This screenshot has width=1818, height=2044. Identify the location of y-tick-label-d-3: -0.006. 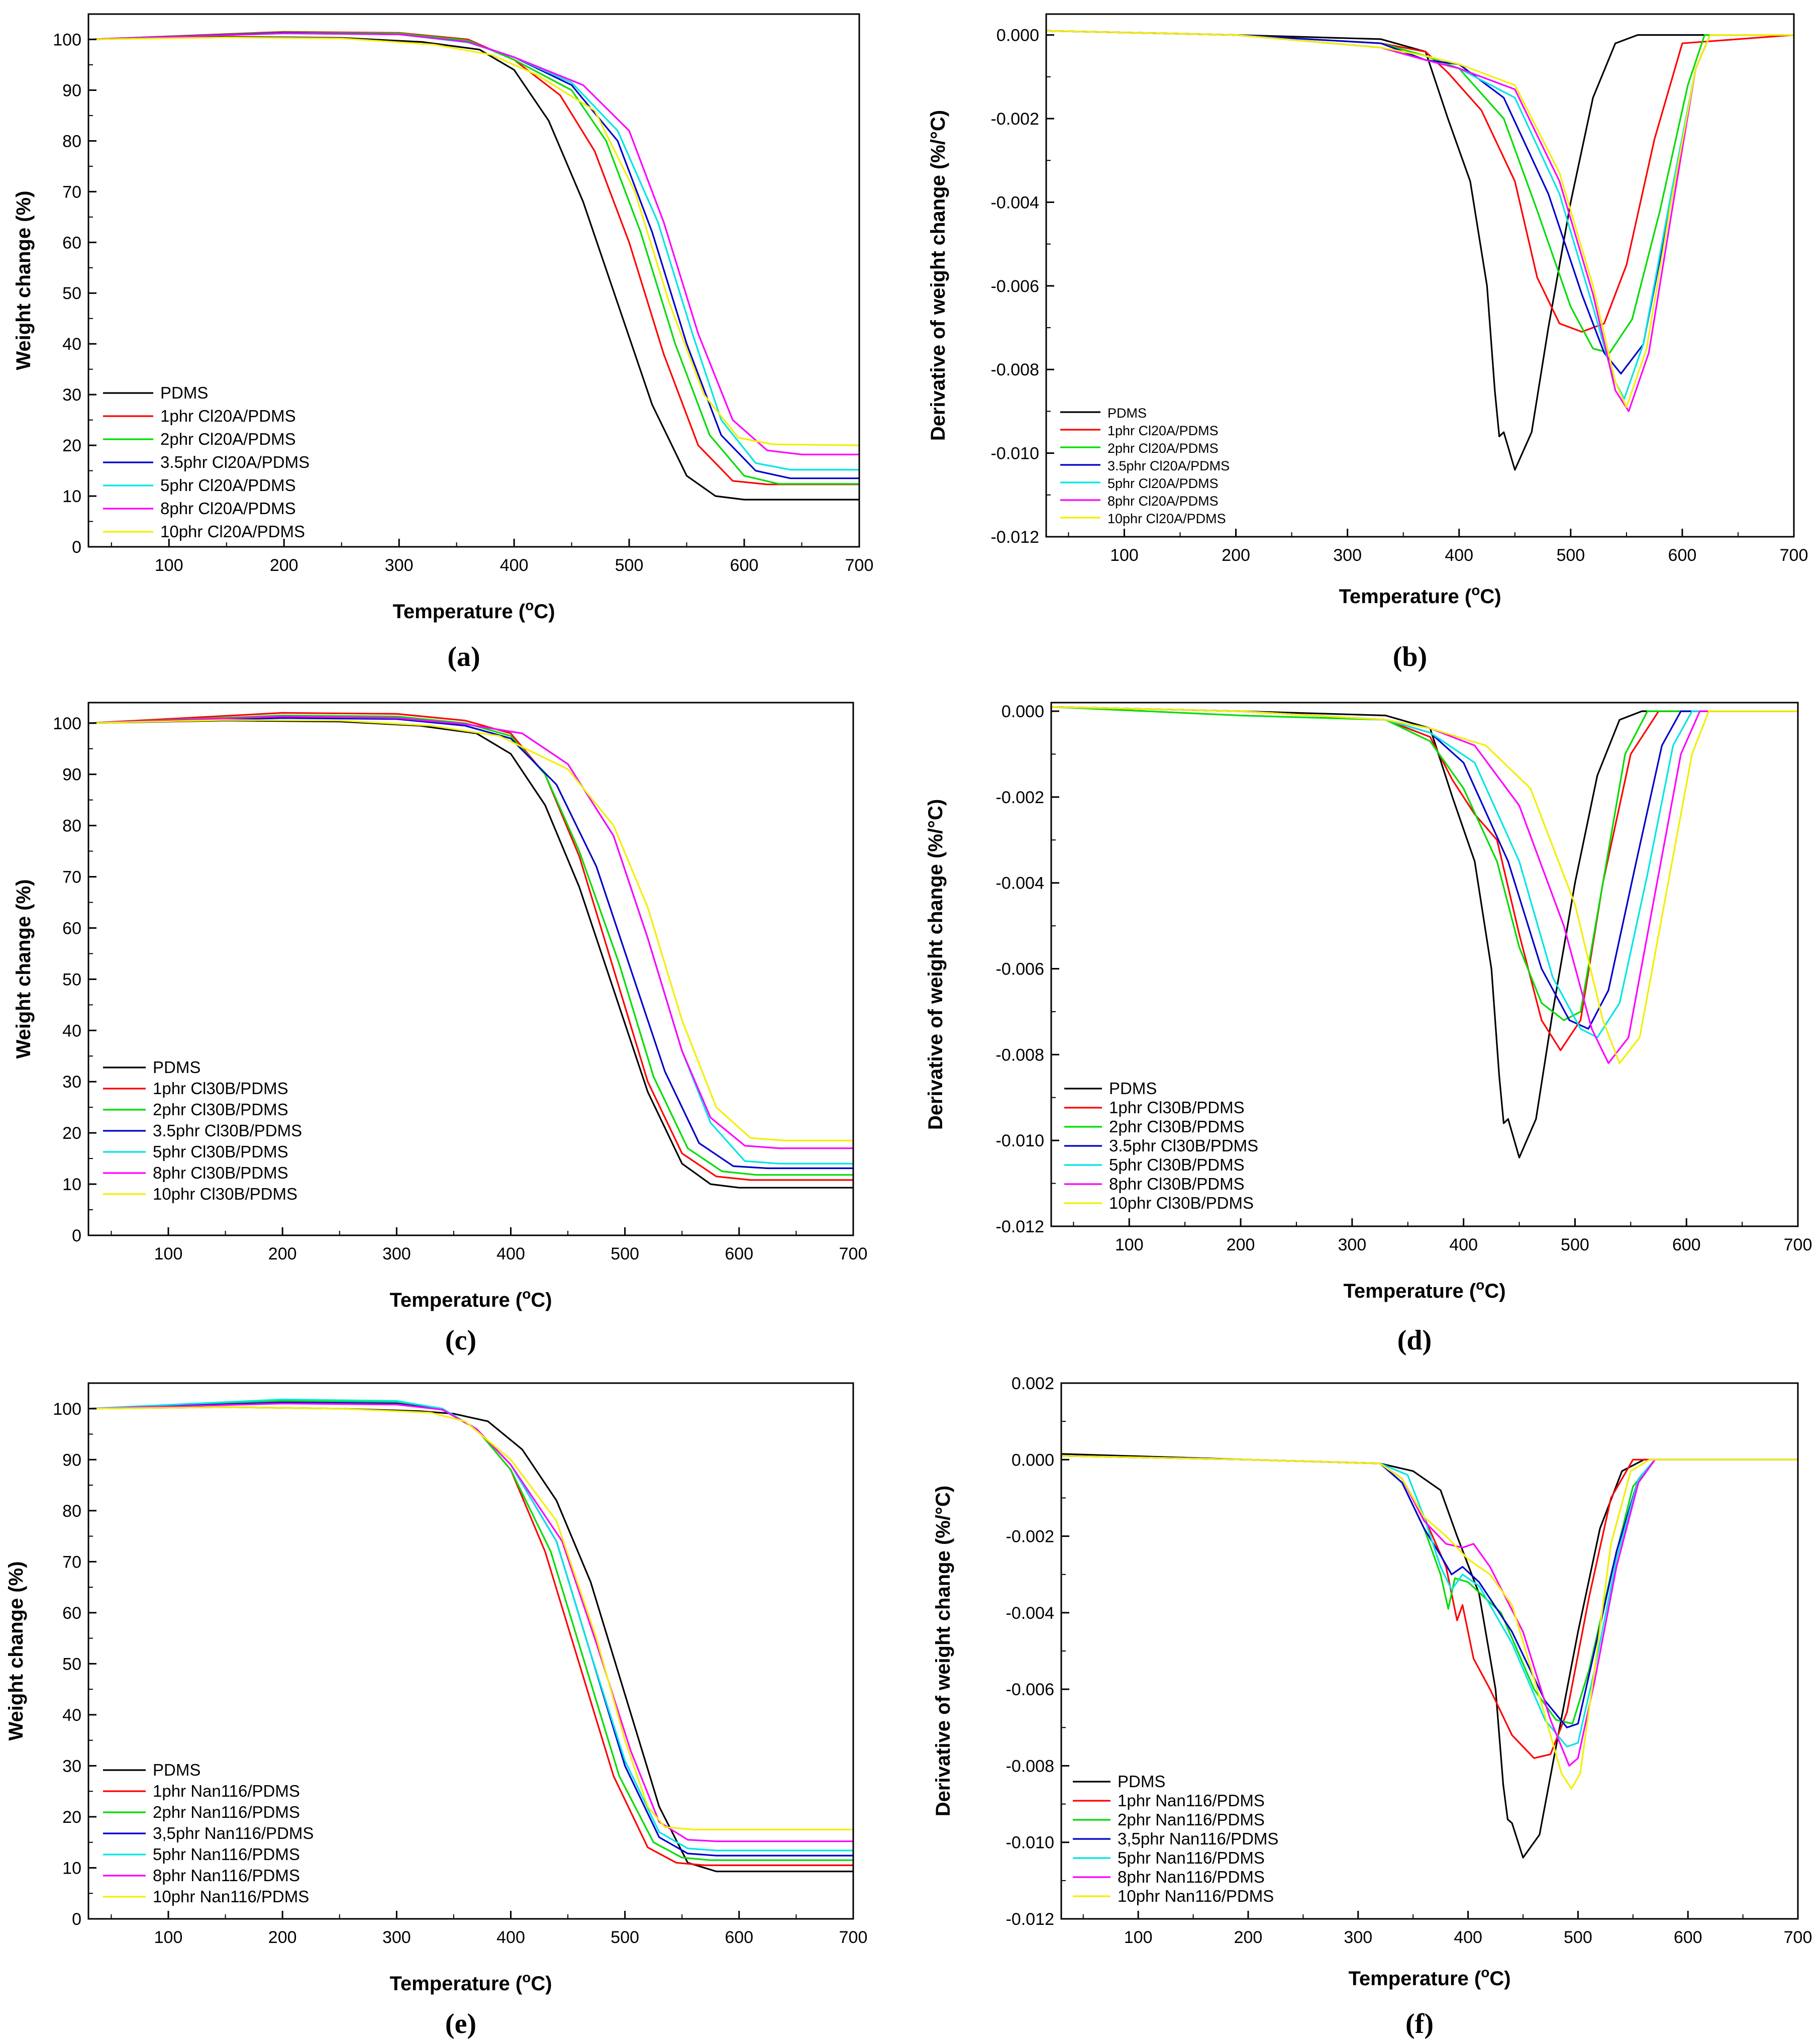
(1020, 970).